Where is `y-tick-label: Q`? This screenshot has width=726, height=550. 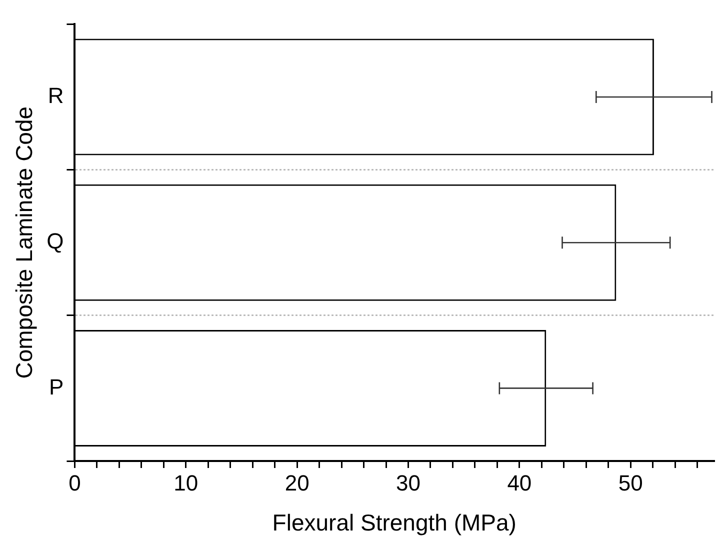 y-tick-label: Q is located at coordinates (55, 241).